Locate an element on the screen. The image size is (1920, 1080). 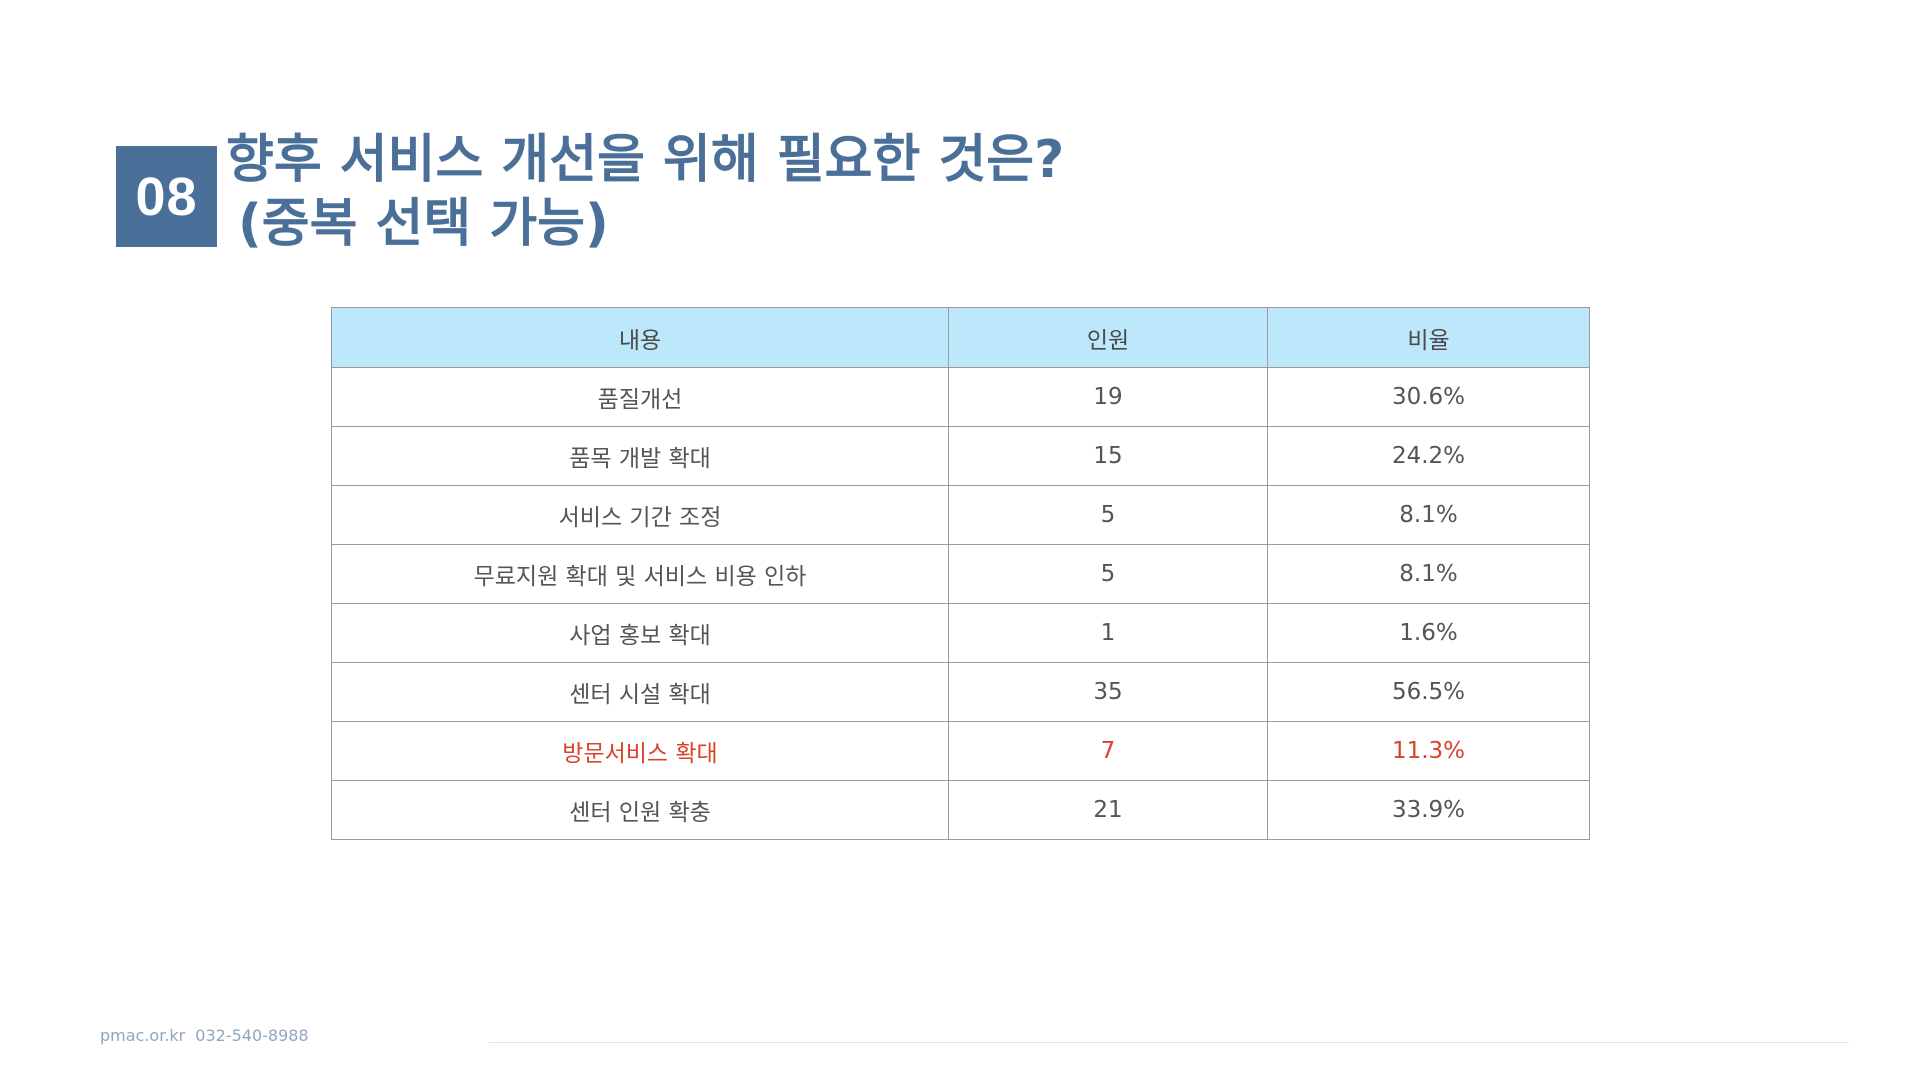
cell-count: 7 is located at coordinates (1108, 751).